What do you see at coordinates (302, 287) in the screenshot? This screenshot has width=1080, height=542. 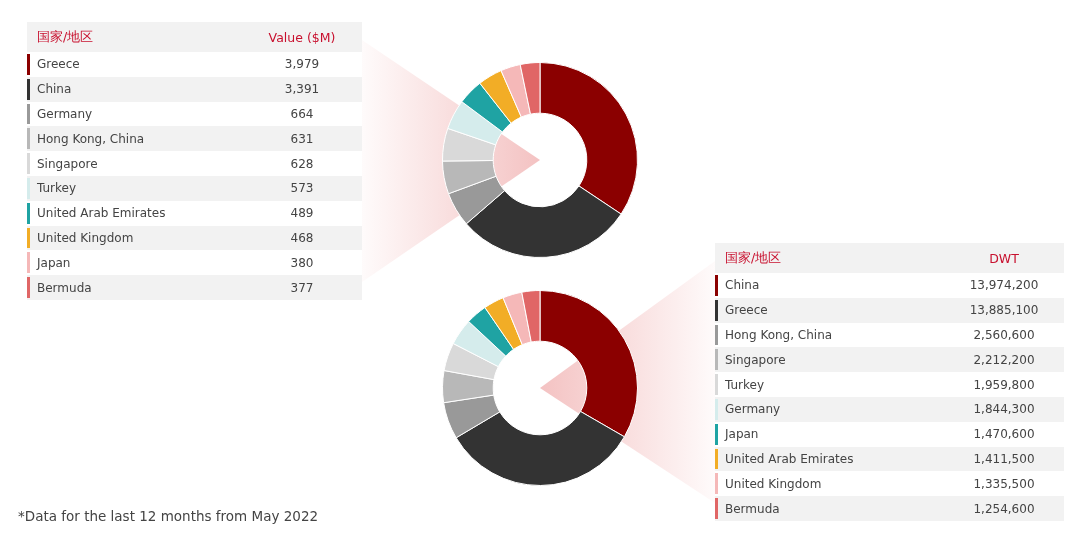 I see `data-label: 377` at bounding box center [302, 287].